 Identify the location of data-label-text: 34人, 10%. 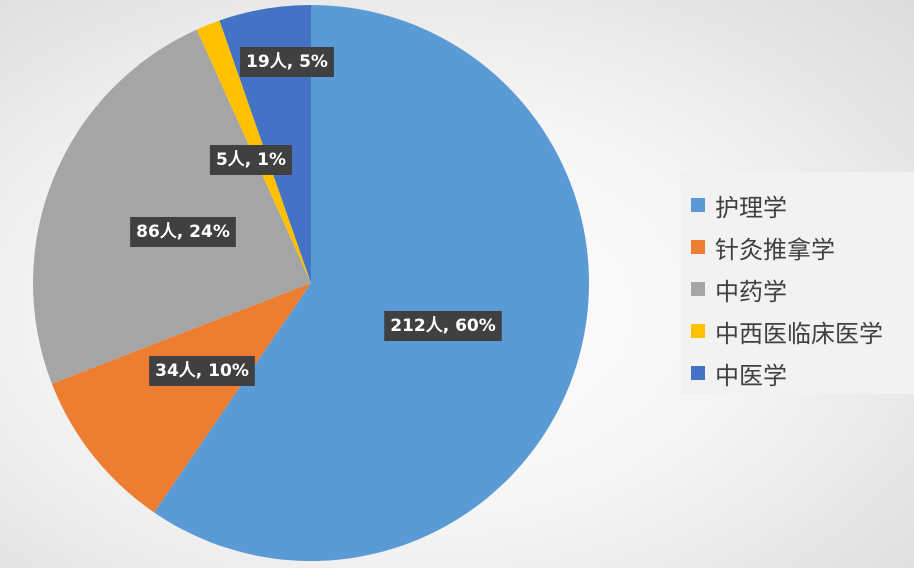
(202, 371).